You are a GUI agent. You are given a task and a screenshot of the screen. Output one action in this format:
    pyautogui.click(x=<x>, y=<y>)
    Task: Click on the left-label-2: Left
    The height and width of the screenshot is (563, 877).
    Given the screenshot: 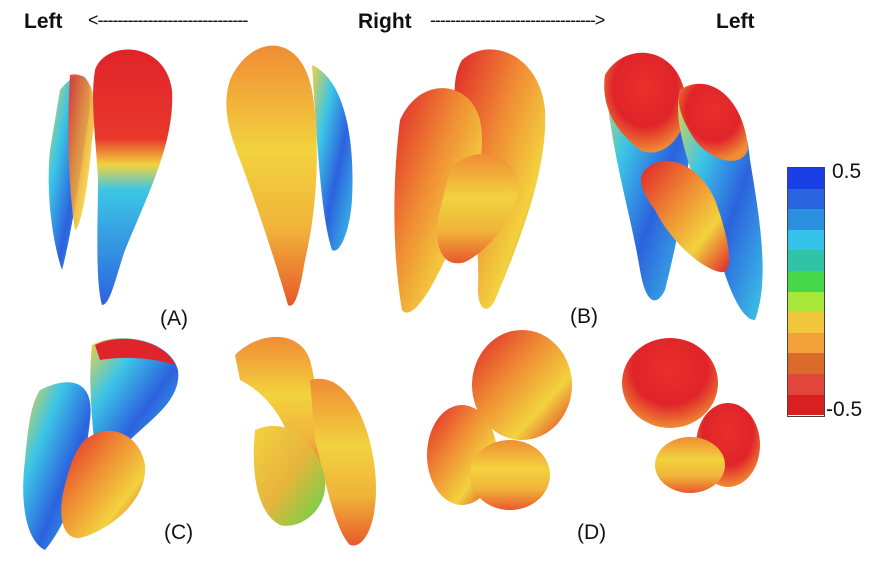 What is the action you would take?
    pyautogui.click(x=735, y=21)
    